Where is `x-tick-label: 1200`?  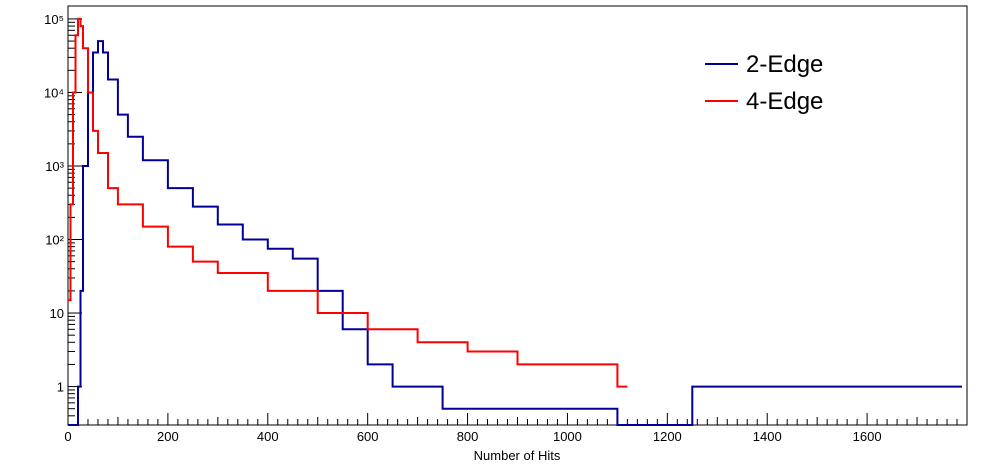 x-tick-label: 1200 is located at coordinates (667, 436).